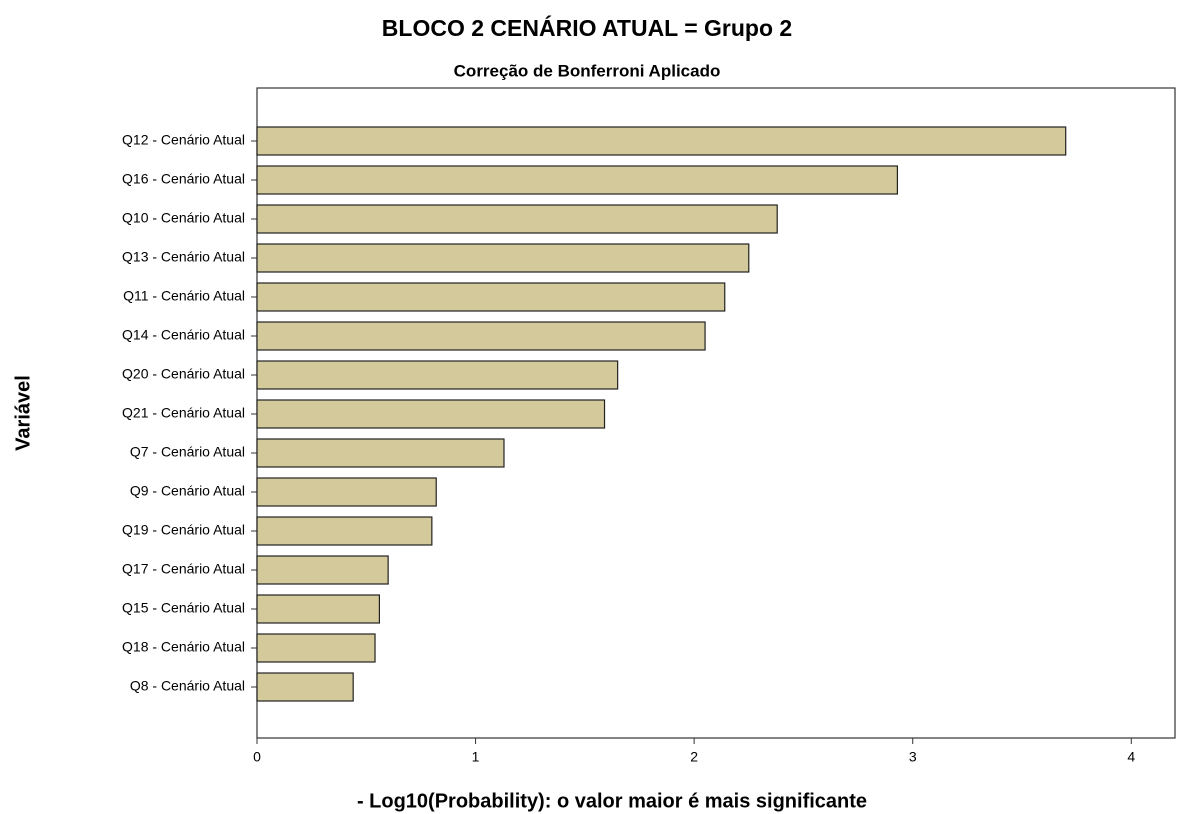  Describe the element at coordinates (183, 608) in the screenshot. I see `y-tick-label: Q15 - Cenário Atual` at that location.